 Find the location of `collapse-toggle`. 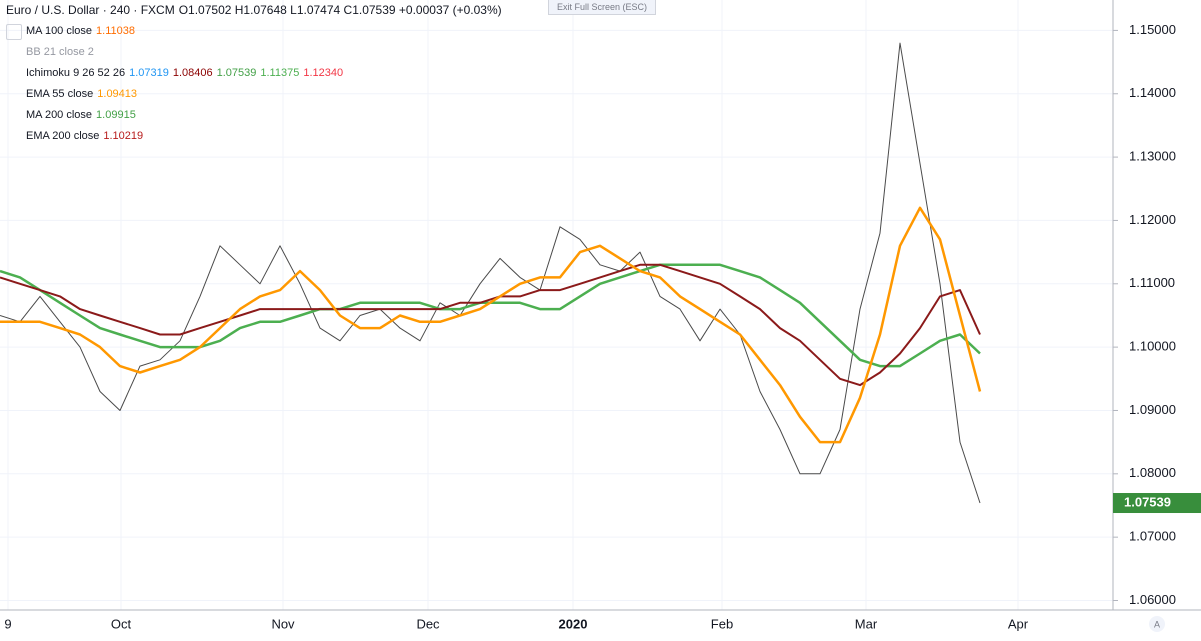

collapse-toggle is located at coordinates (14, 32).